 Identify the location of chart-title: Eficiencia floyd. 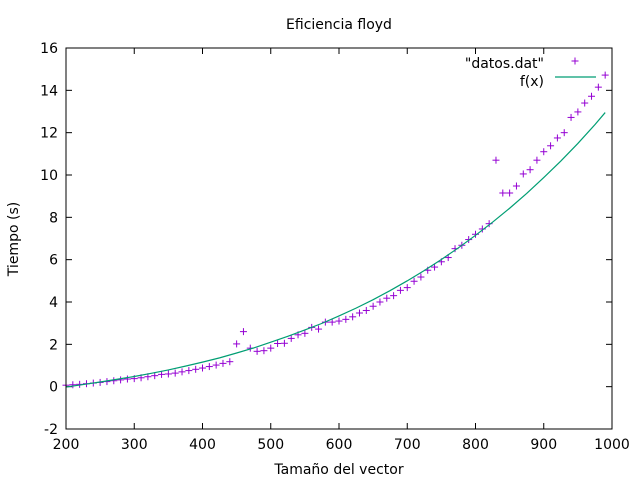
(339, 25).